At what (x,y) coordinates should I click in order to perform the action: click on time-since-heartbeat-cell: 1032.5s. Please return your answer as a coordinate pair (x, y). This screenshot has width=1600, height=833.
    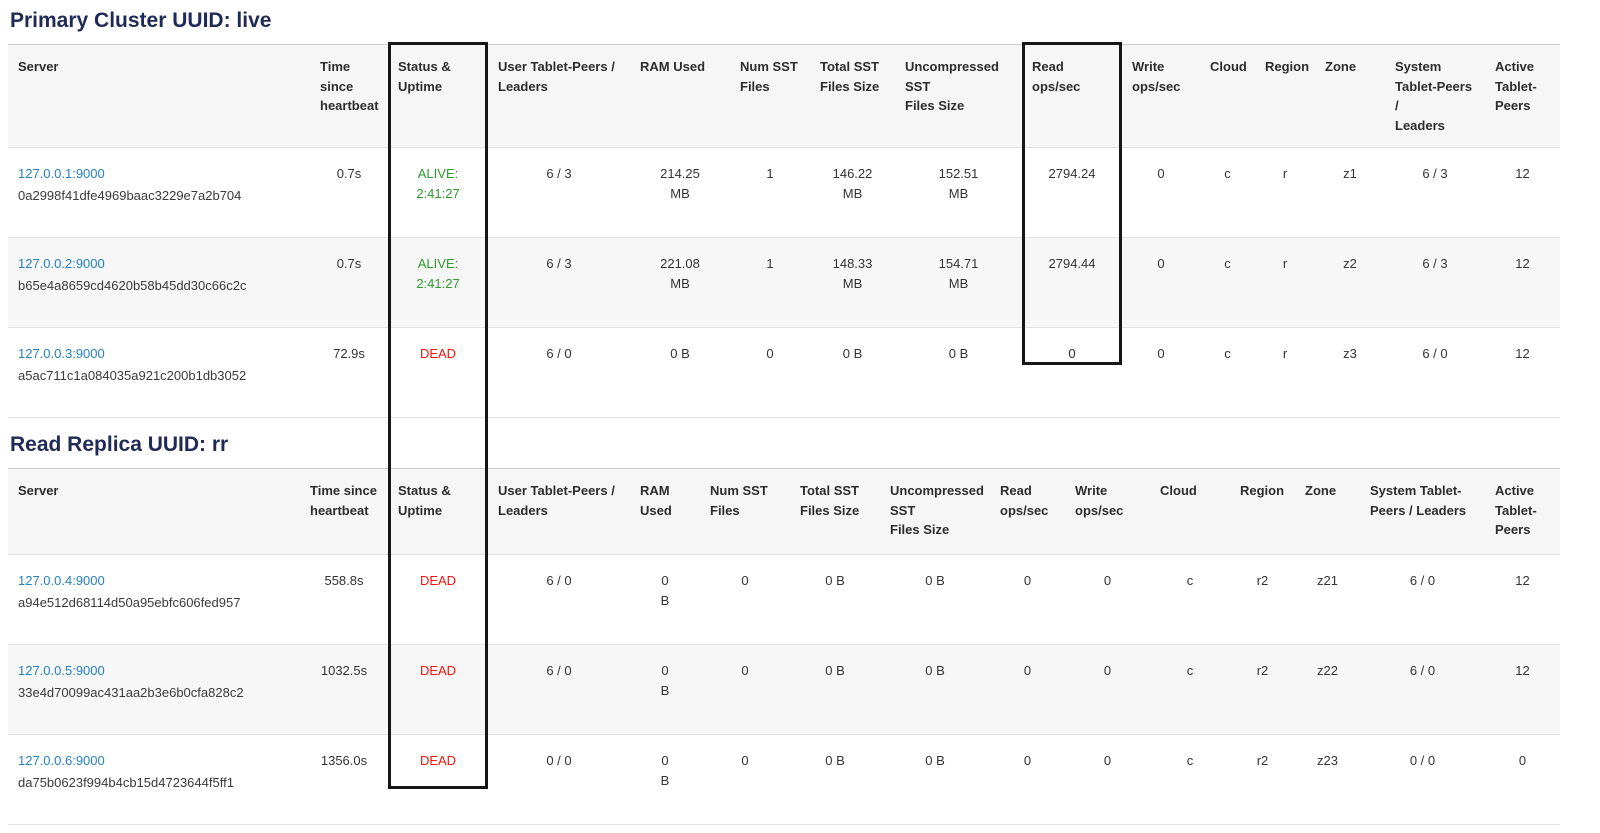
    Looking at the image, I should click on (344, 689).